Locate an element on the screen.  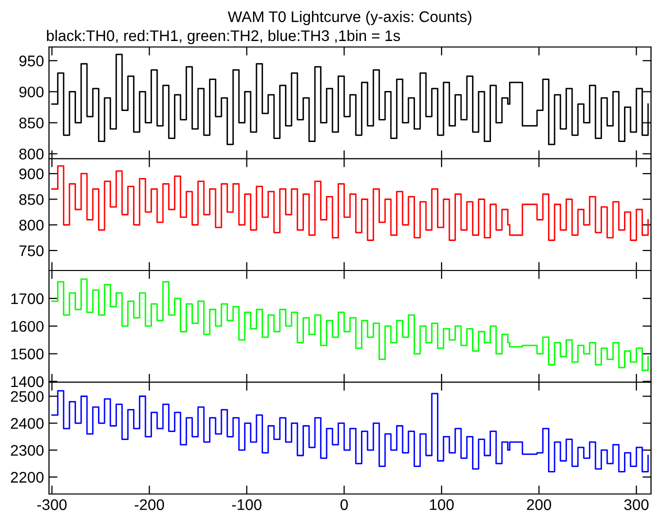
x-tick-label: -100 is located at coordinates (247, 504).